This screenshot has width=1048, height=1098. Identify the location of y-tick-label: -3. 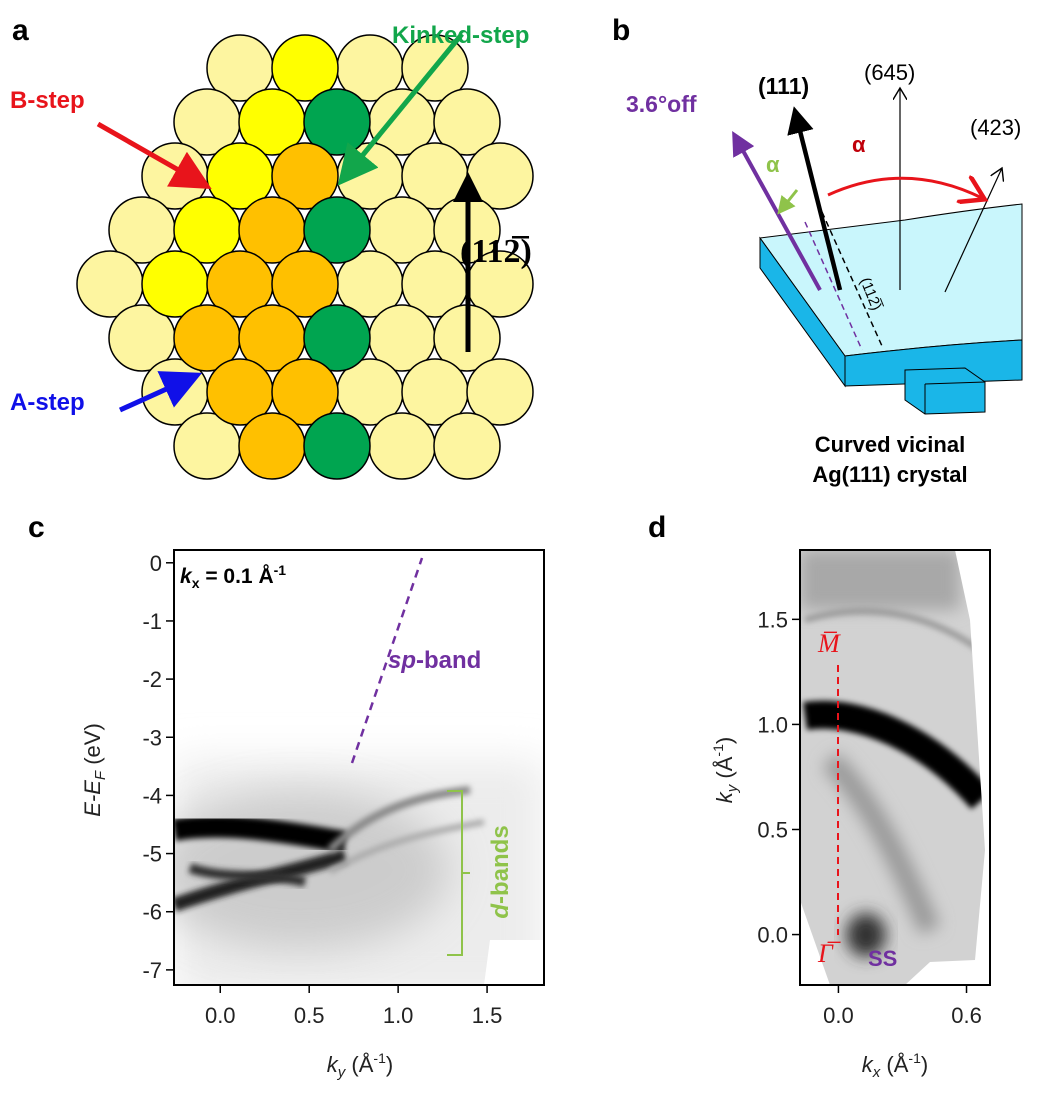
(152, 737).